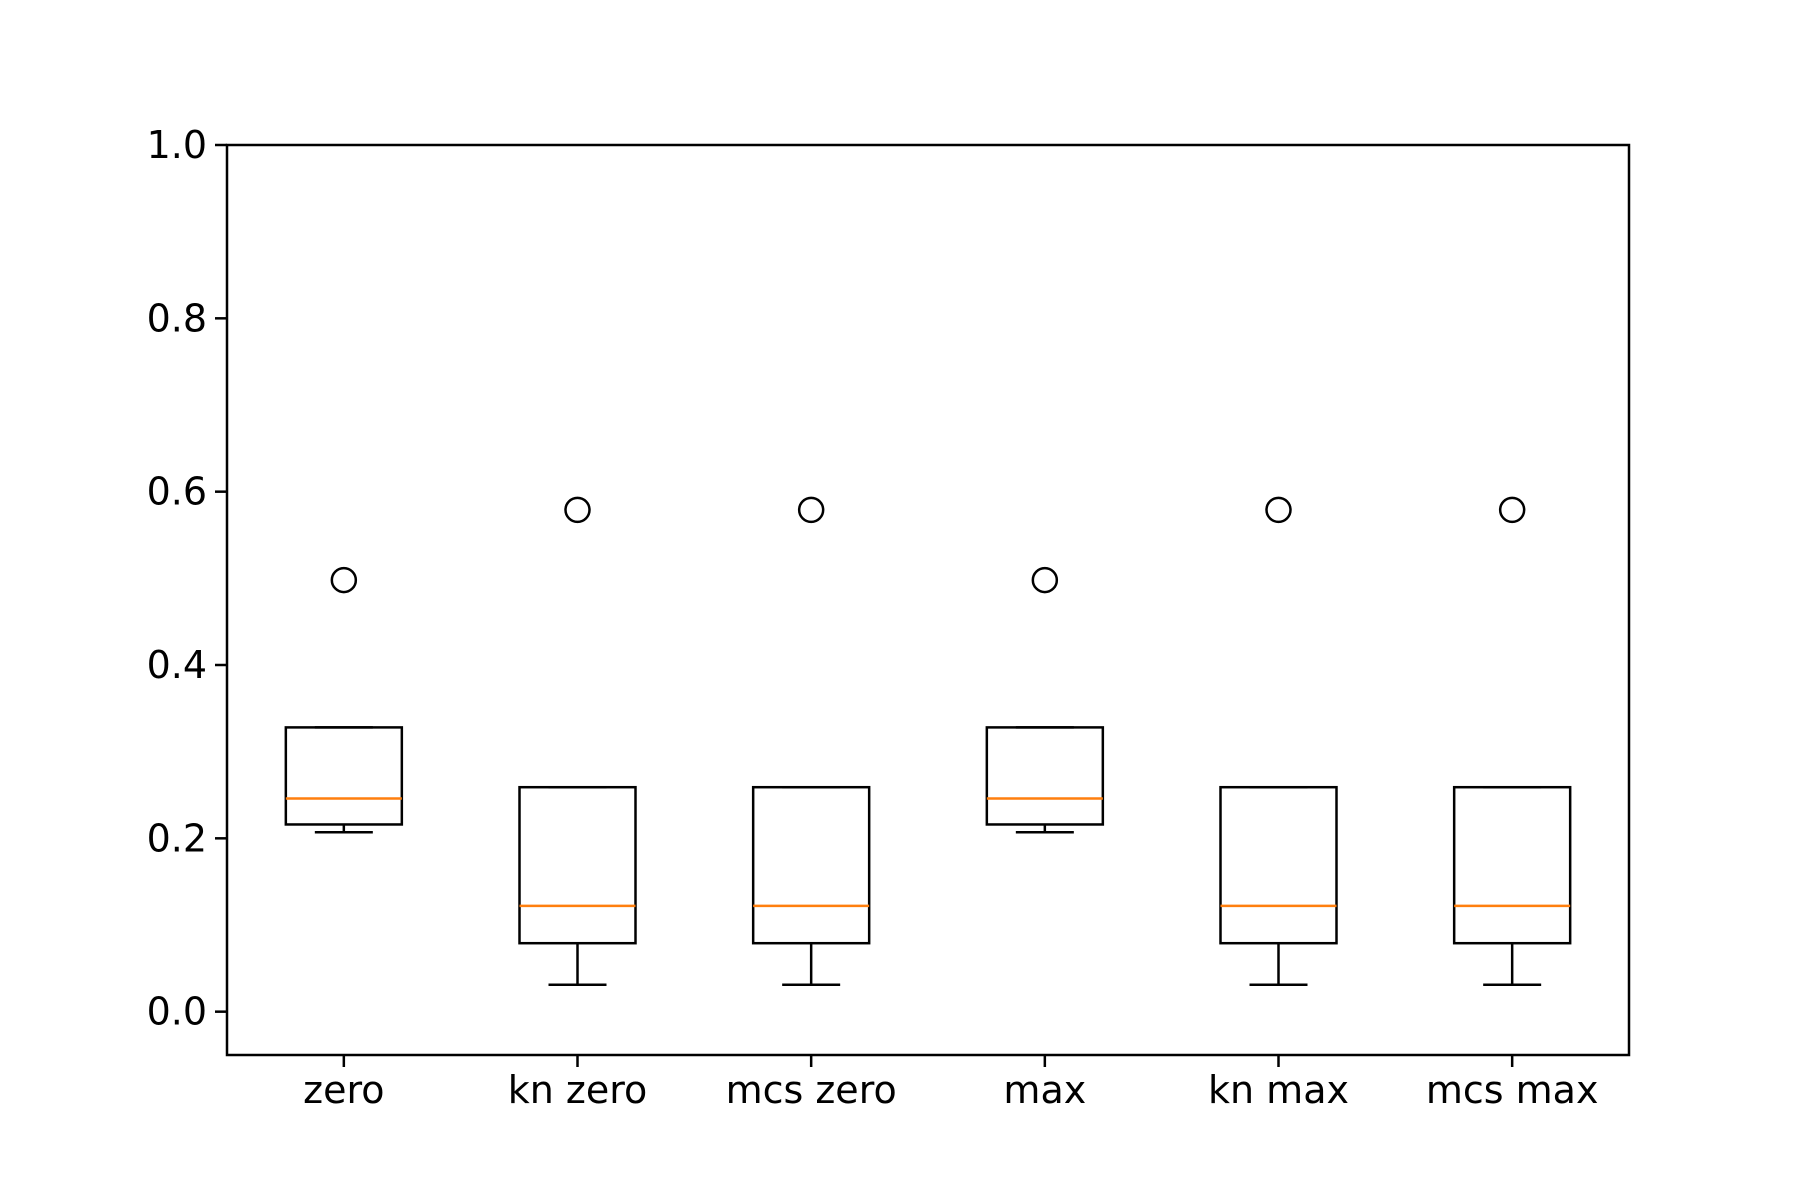  I want to click on x-tick-label: kn zero, so click(578, 1090).